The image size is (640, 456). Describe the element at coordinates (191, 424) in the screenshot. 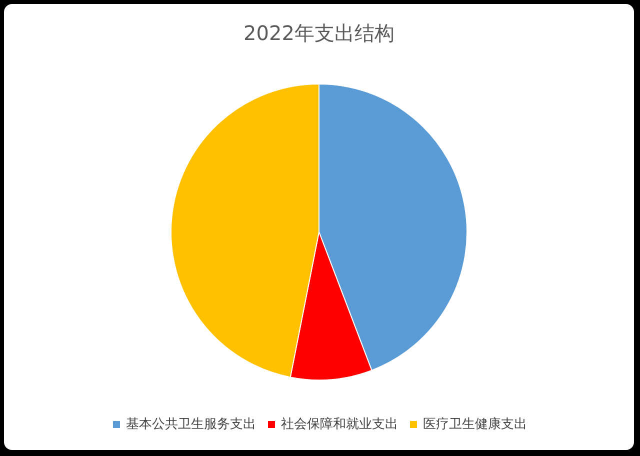

I see `legend-label: 基本公共卫生服务支出` at that location.